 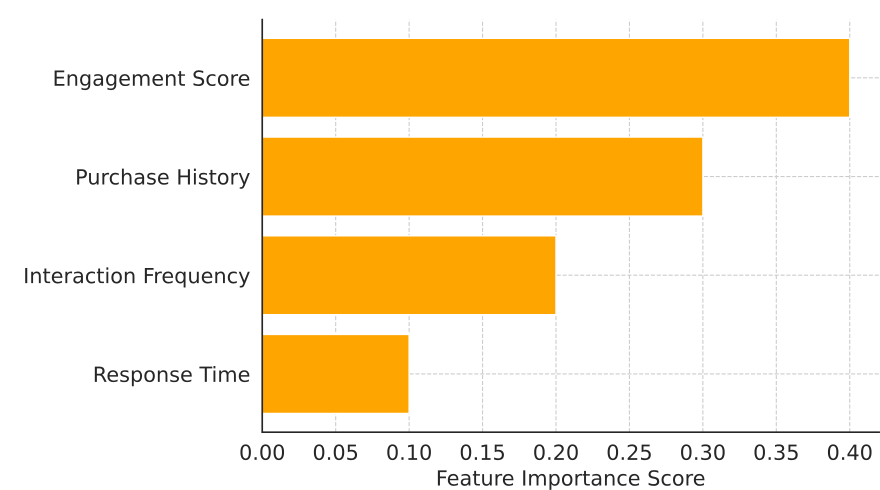 I want to click on y-tick-label: Response Time, so click(x=172, y=376).